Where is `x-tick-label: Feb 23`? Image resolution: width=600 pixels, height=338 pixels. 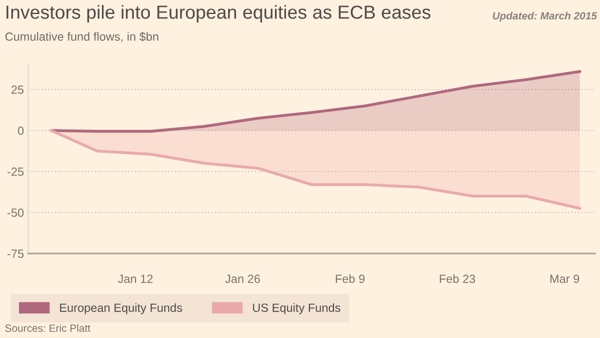 x-tick-label: Feb 23 is located at coordinates (458, 279).